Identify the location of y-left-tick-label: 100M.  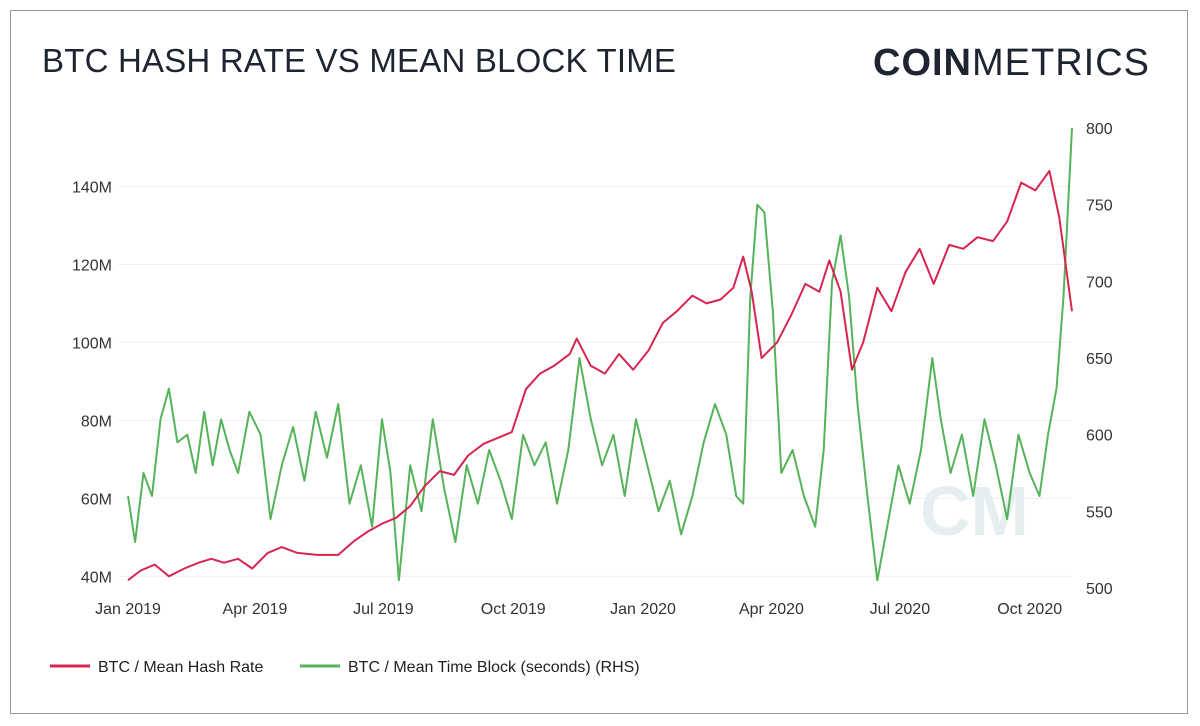
(92, 343).